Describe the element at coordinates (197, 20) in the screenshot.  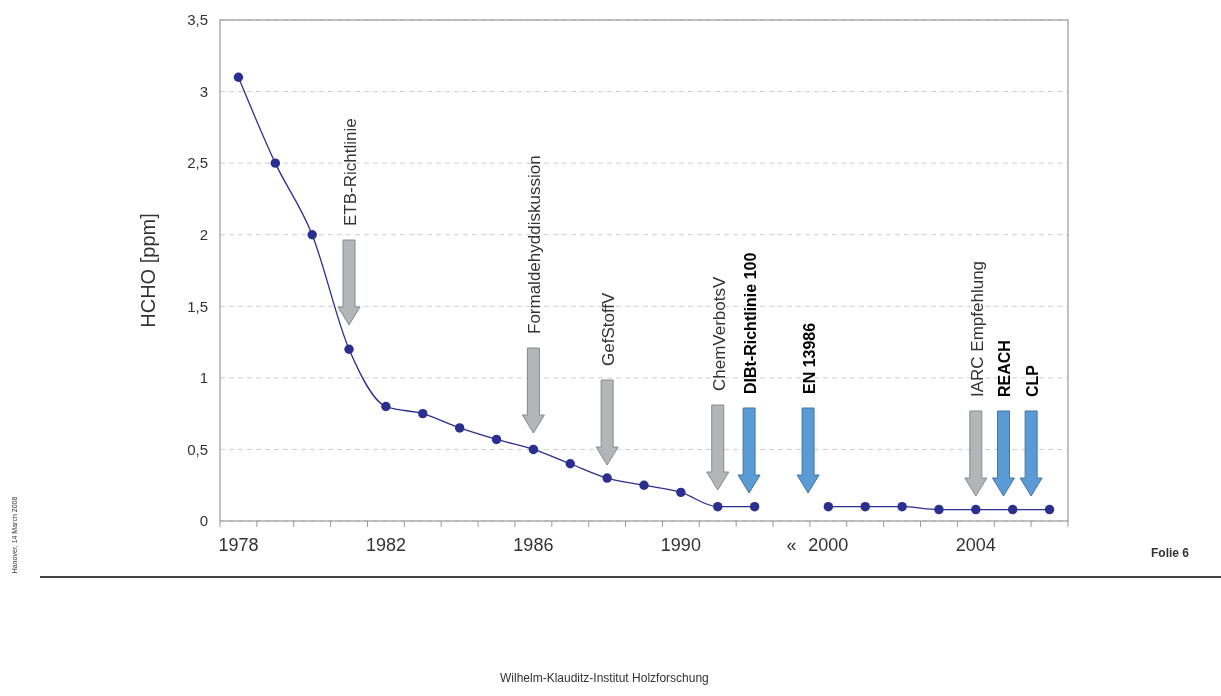
I see `y-tick-label: 3,5` at that location.